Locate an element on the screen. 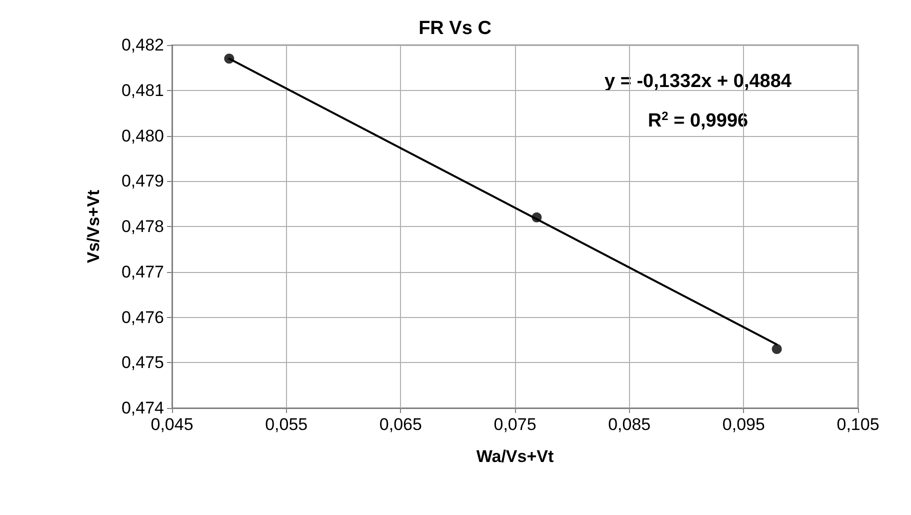 Image resolution: width=911 pixels, height=515 pixels. y-tick-label: 0,478 is located at coordinates (142, 226).